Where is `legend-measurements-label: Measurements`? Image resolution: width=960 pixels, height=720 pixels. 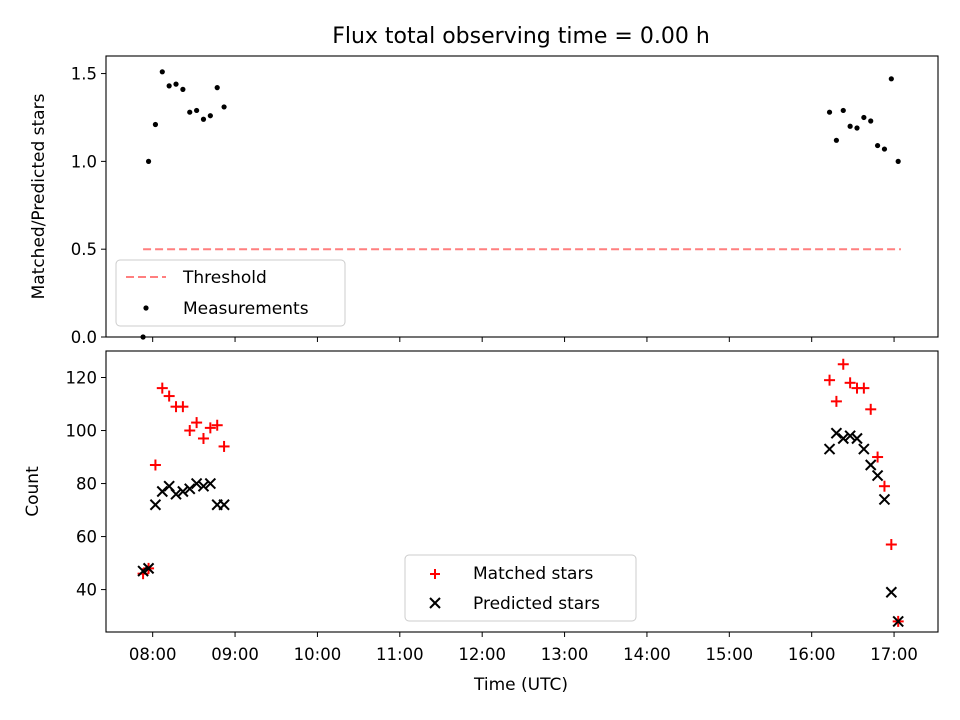 legend-measurements-label: Measurements is located at coordinates (246, 309).